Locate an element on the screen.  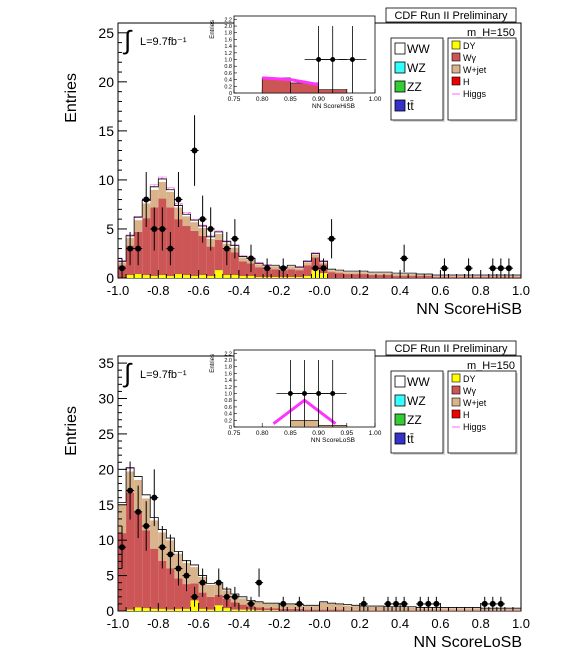
x-tick-label: 0.8 is located at coordinates (481, 623).